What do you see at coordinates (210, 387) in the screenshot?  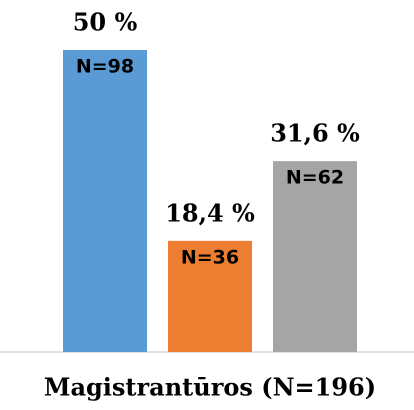 I see `x-tick-label: Magistrantūros (N=196)` at bounding box center [210, 387].